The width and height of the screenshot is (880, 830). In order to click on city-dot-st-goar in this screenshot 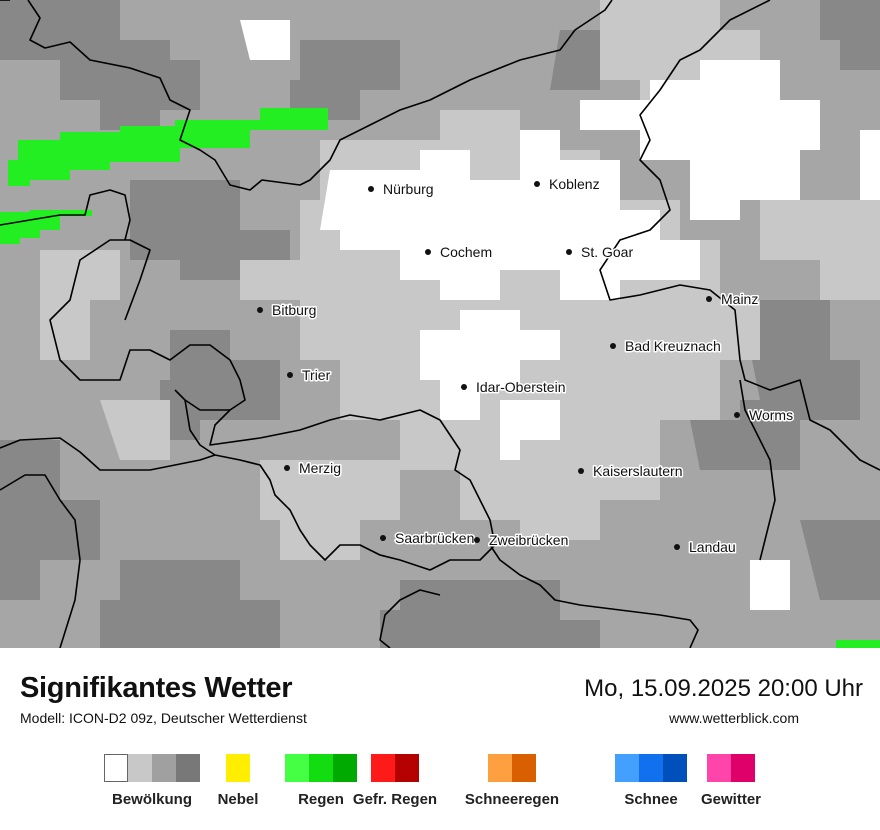, I will do `click(569, 252)`.